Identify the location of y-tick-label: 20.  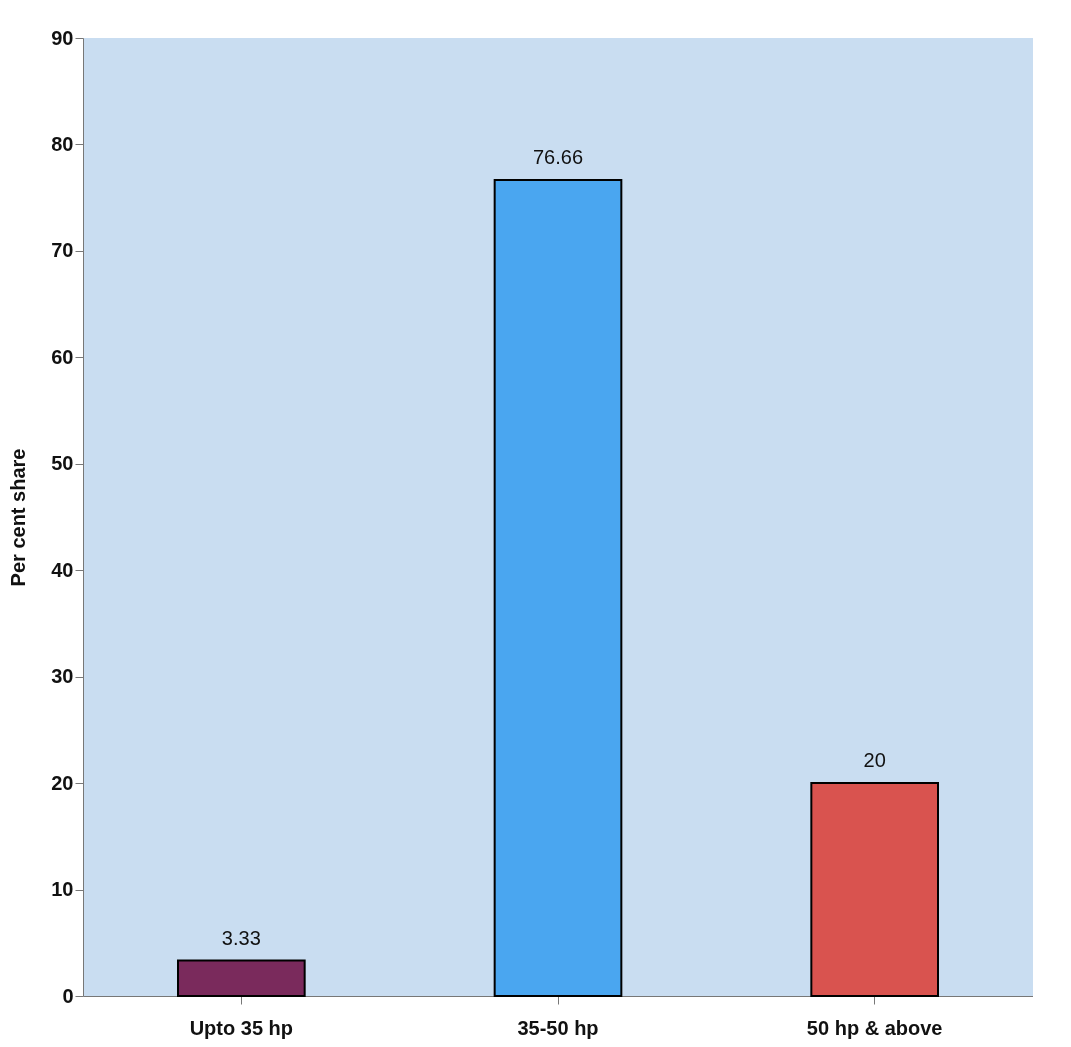
(62, 782).